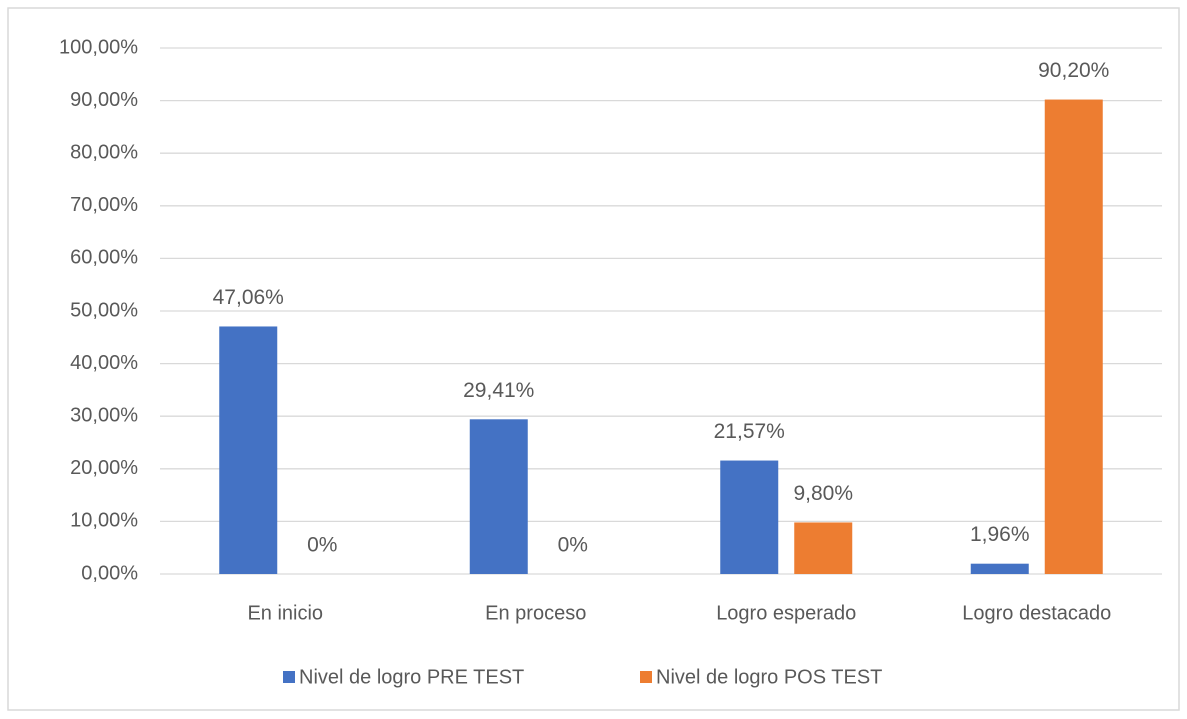  I want to click on y-tick-label: 80,00%, so click(104, 152).